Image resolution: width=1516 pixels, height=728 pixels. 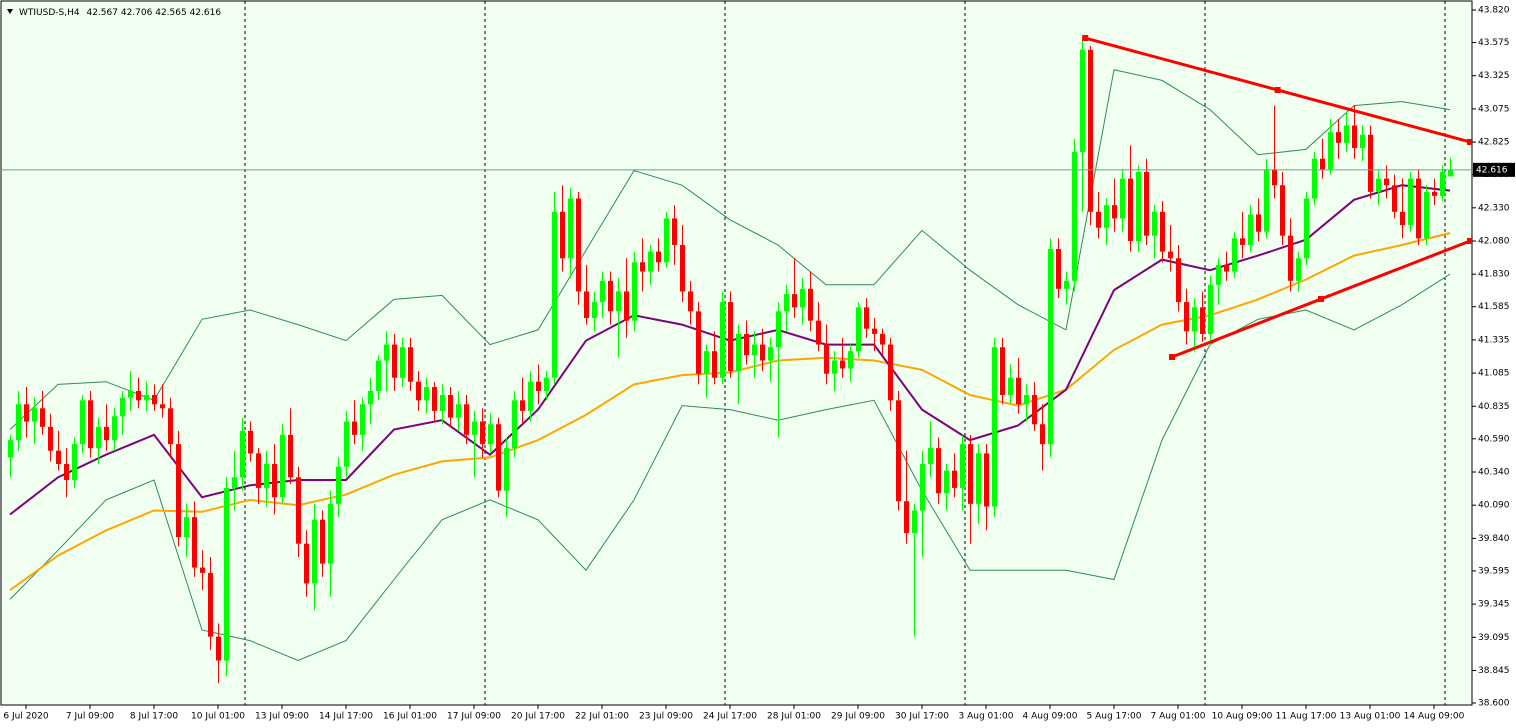 What do you see at coordinates (1494, 439) in the screenshot?
I see `y-tick-label: 40.590` at bounding box center [1494, 439].